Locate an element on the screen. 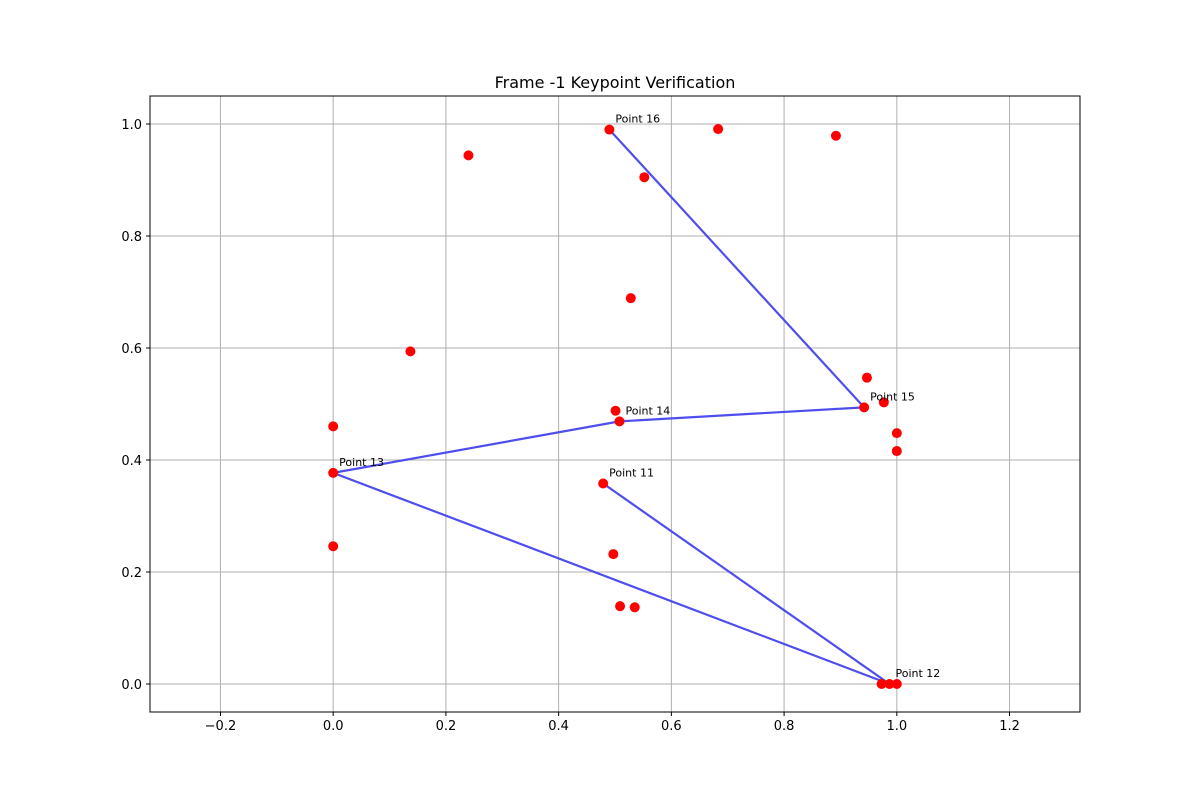  x-tick-label: 0.6 is located at coordinates (671, 726).